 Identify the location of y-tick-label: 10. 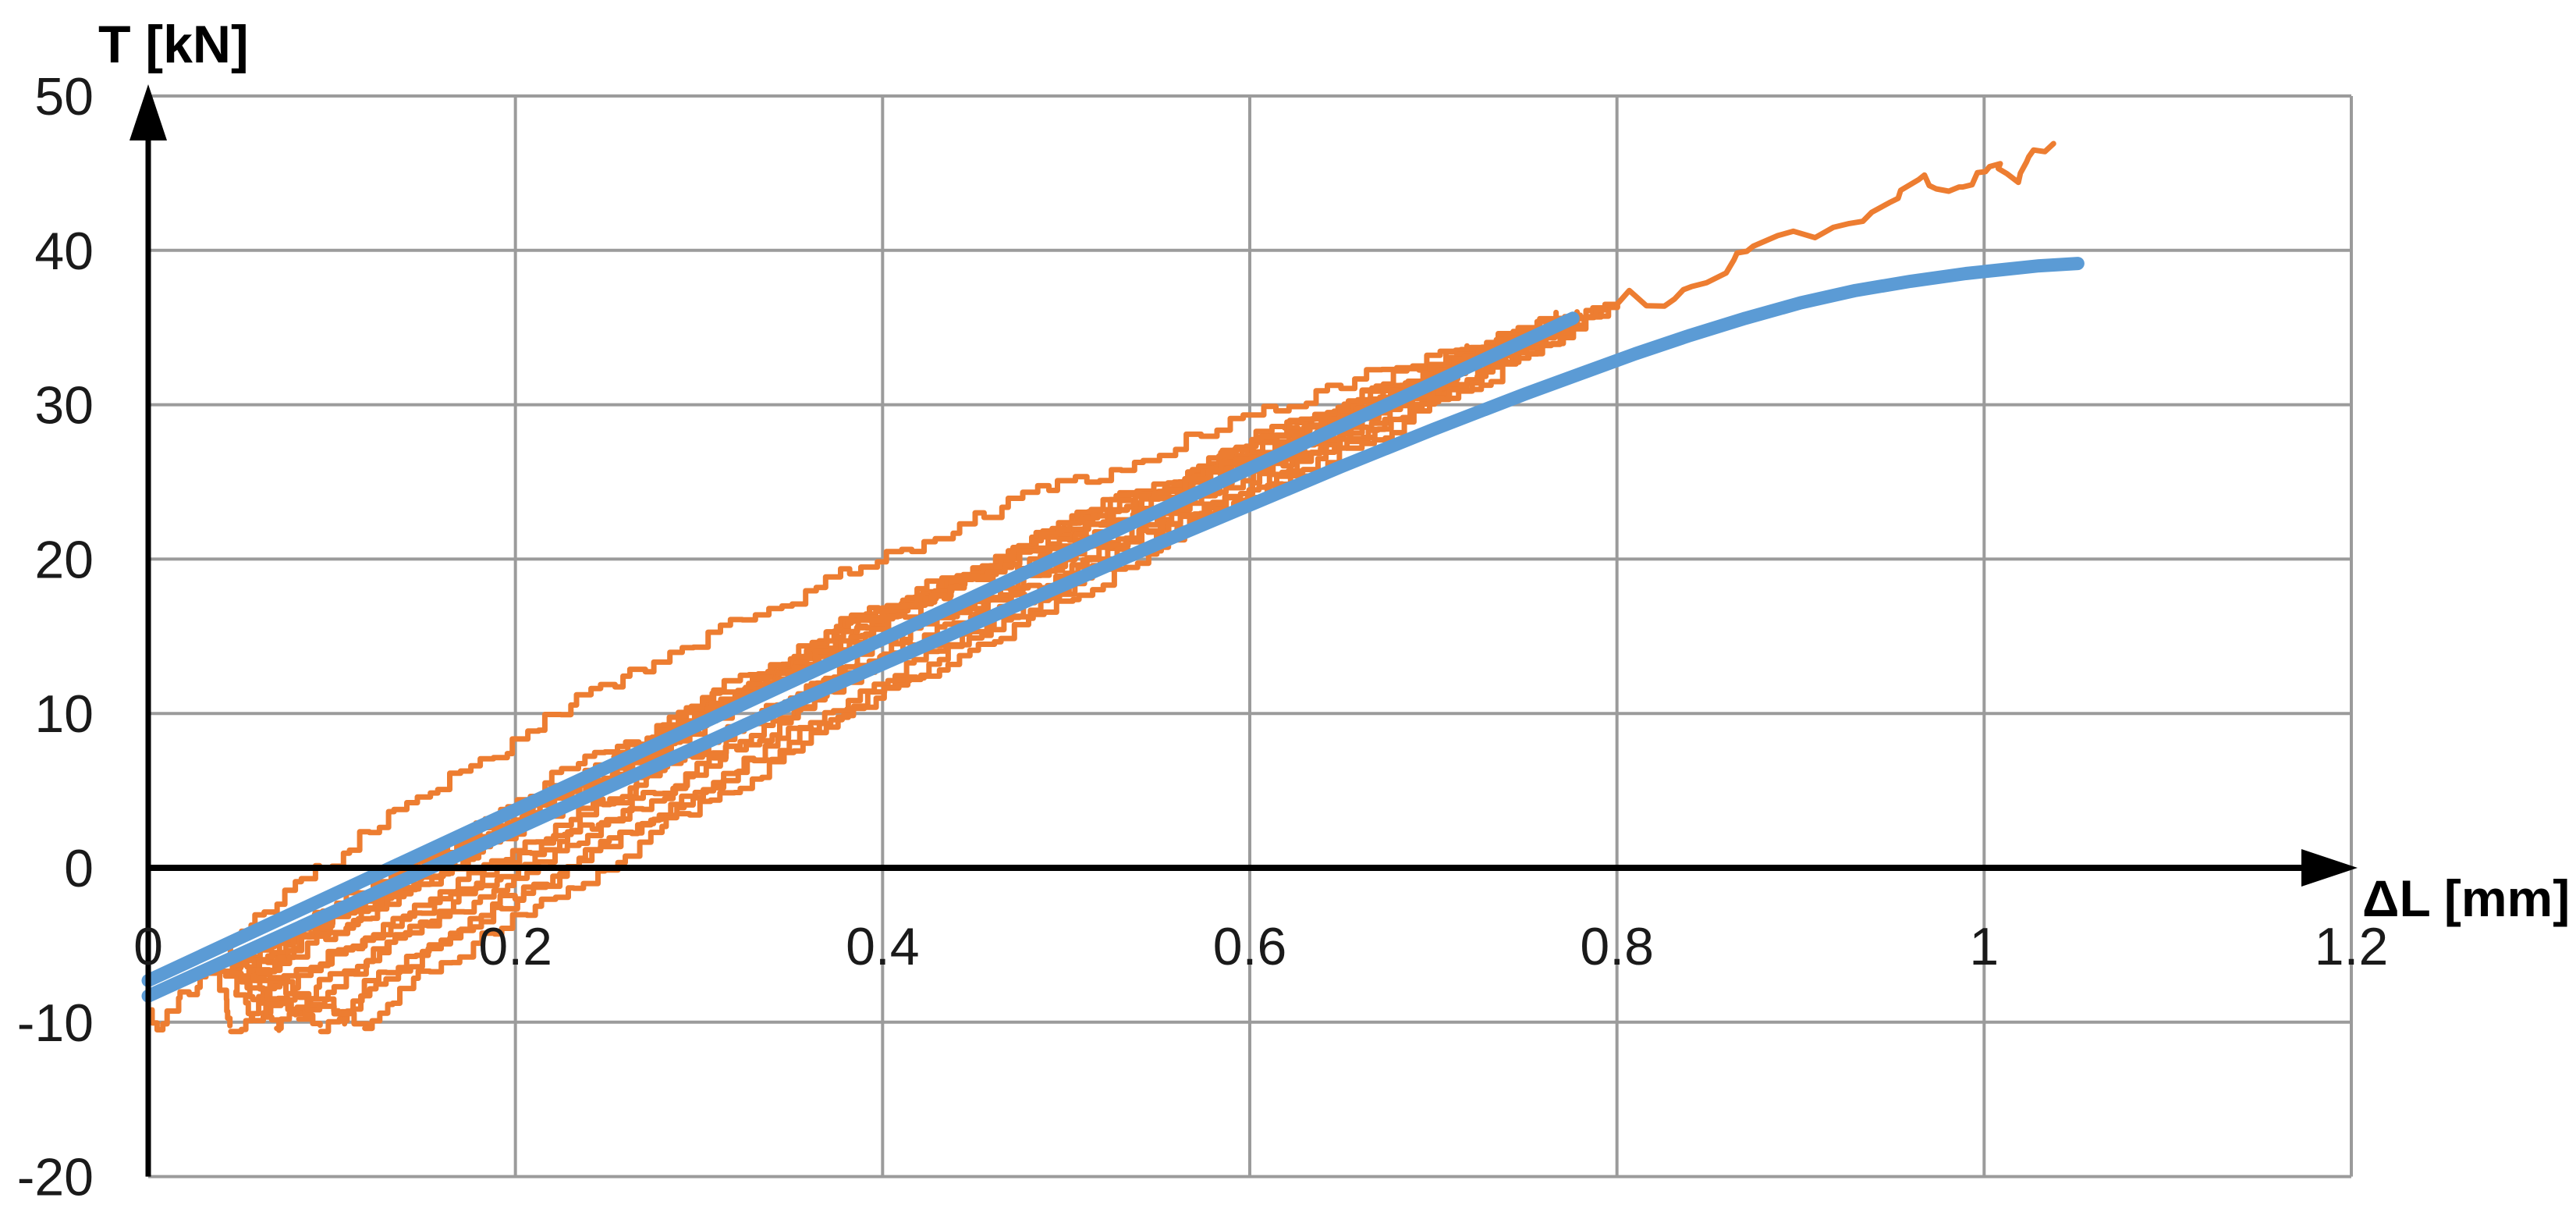
(64, 714).